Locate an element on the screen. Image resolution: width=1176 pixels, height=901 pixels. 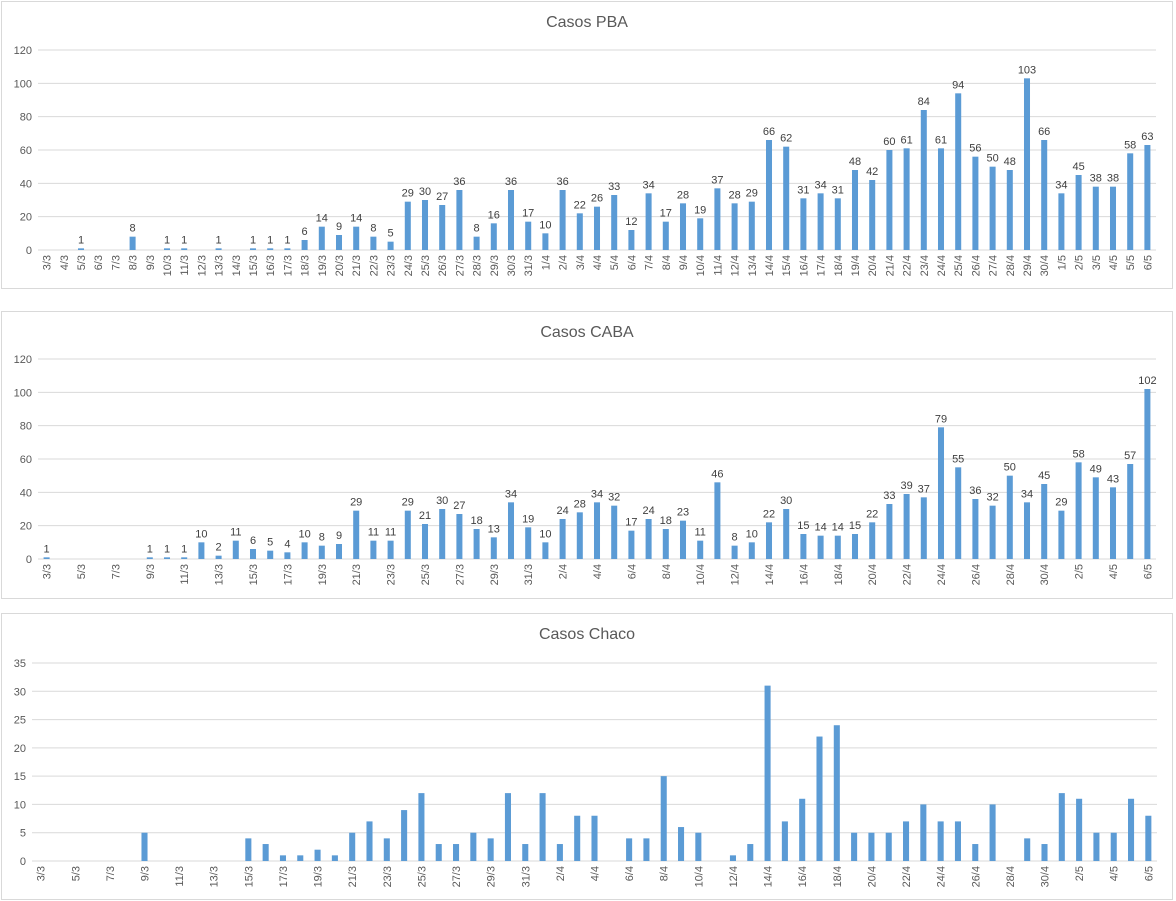
x-tick-label: 29/3 is located at coordinates (492, 876).